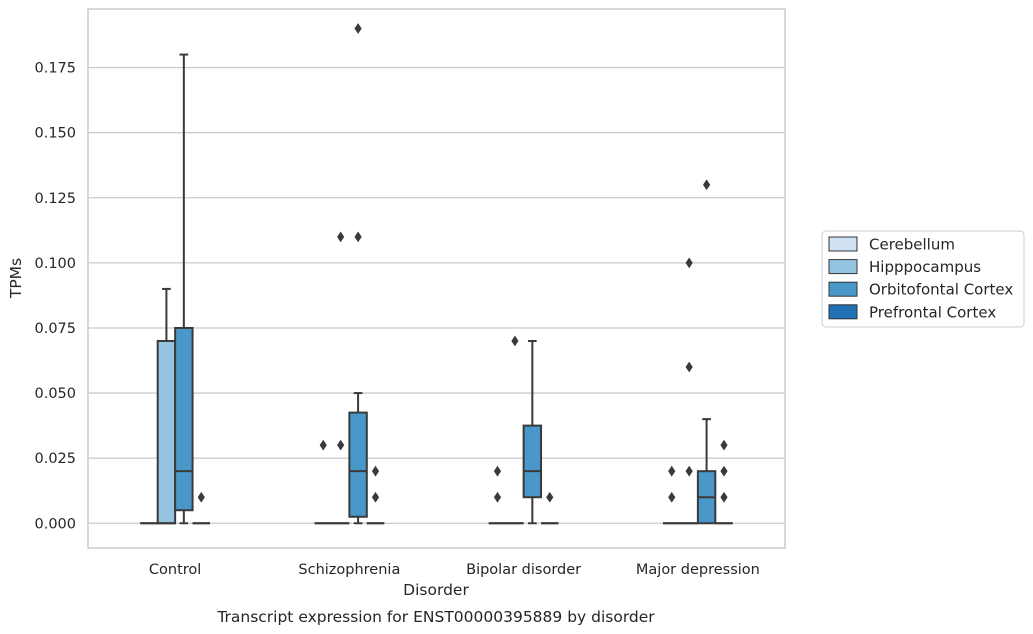  I want to click on y-tick-label: 0.000, so click(55, 524).